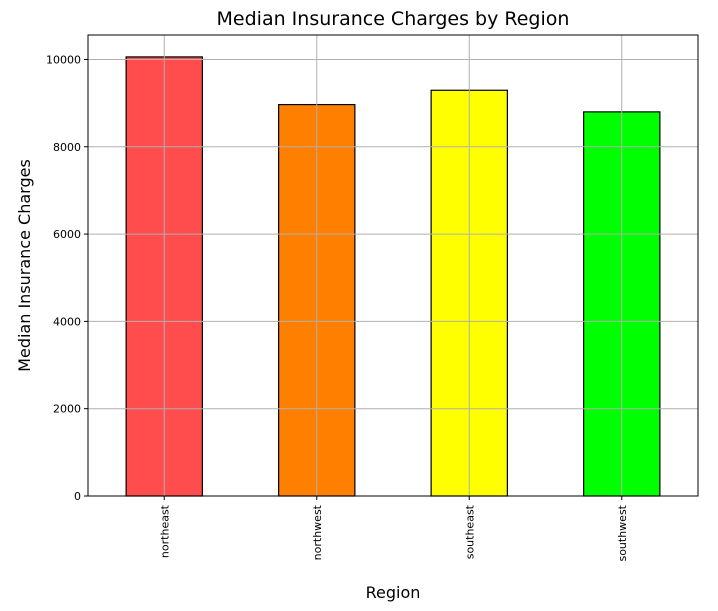 Image resolution: width=718 pixels, height=611 pixels. I want to click on x-axis-ticks: northeast northwest southeast southwest, so click(393, 529).